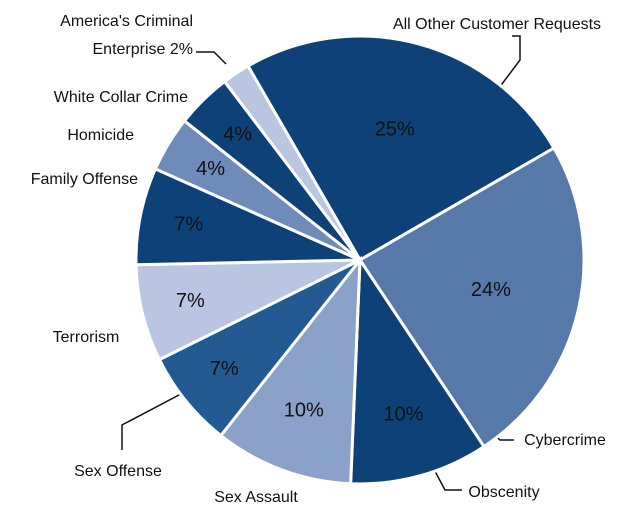  I want to click on value-label: 2%, so click(181, 49).